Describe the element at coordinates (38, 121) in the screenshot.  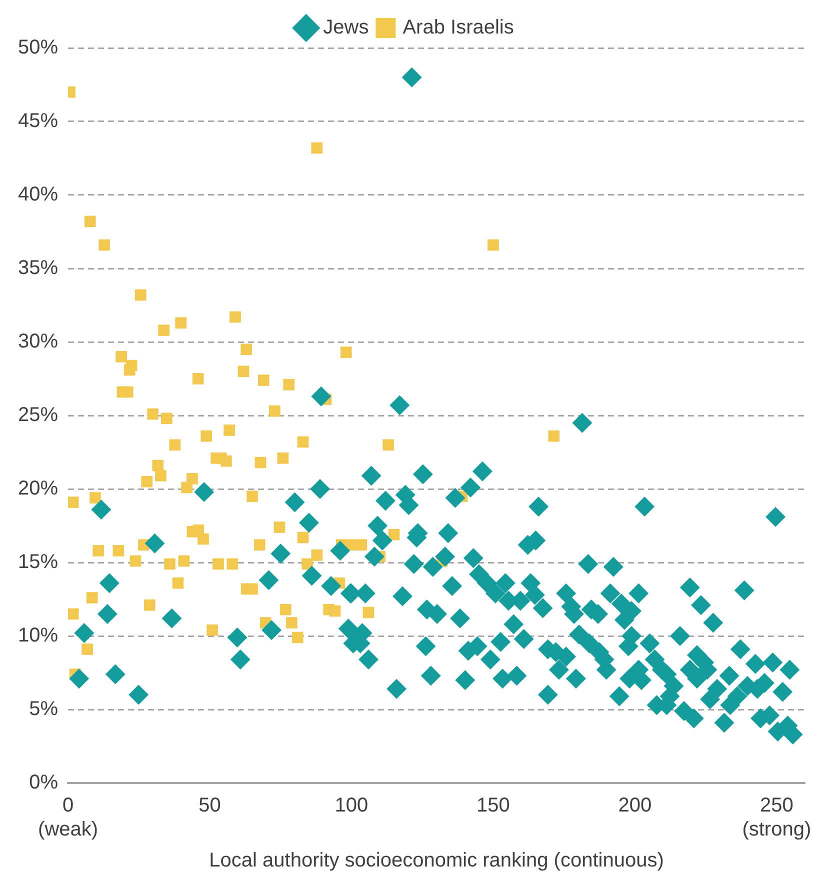
I see `y-tick-label: 45%` at that location.